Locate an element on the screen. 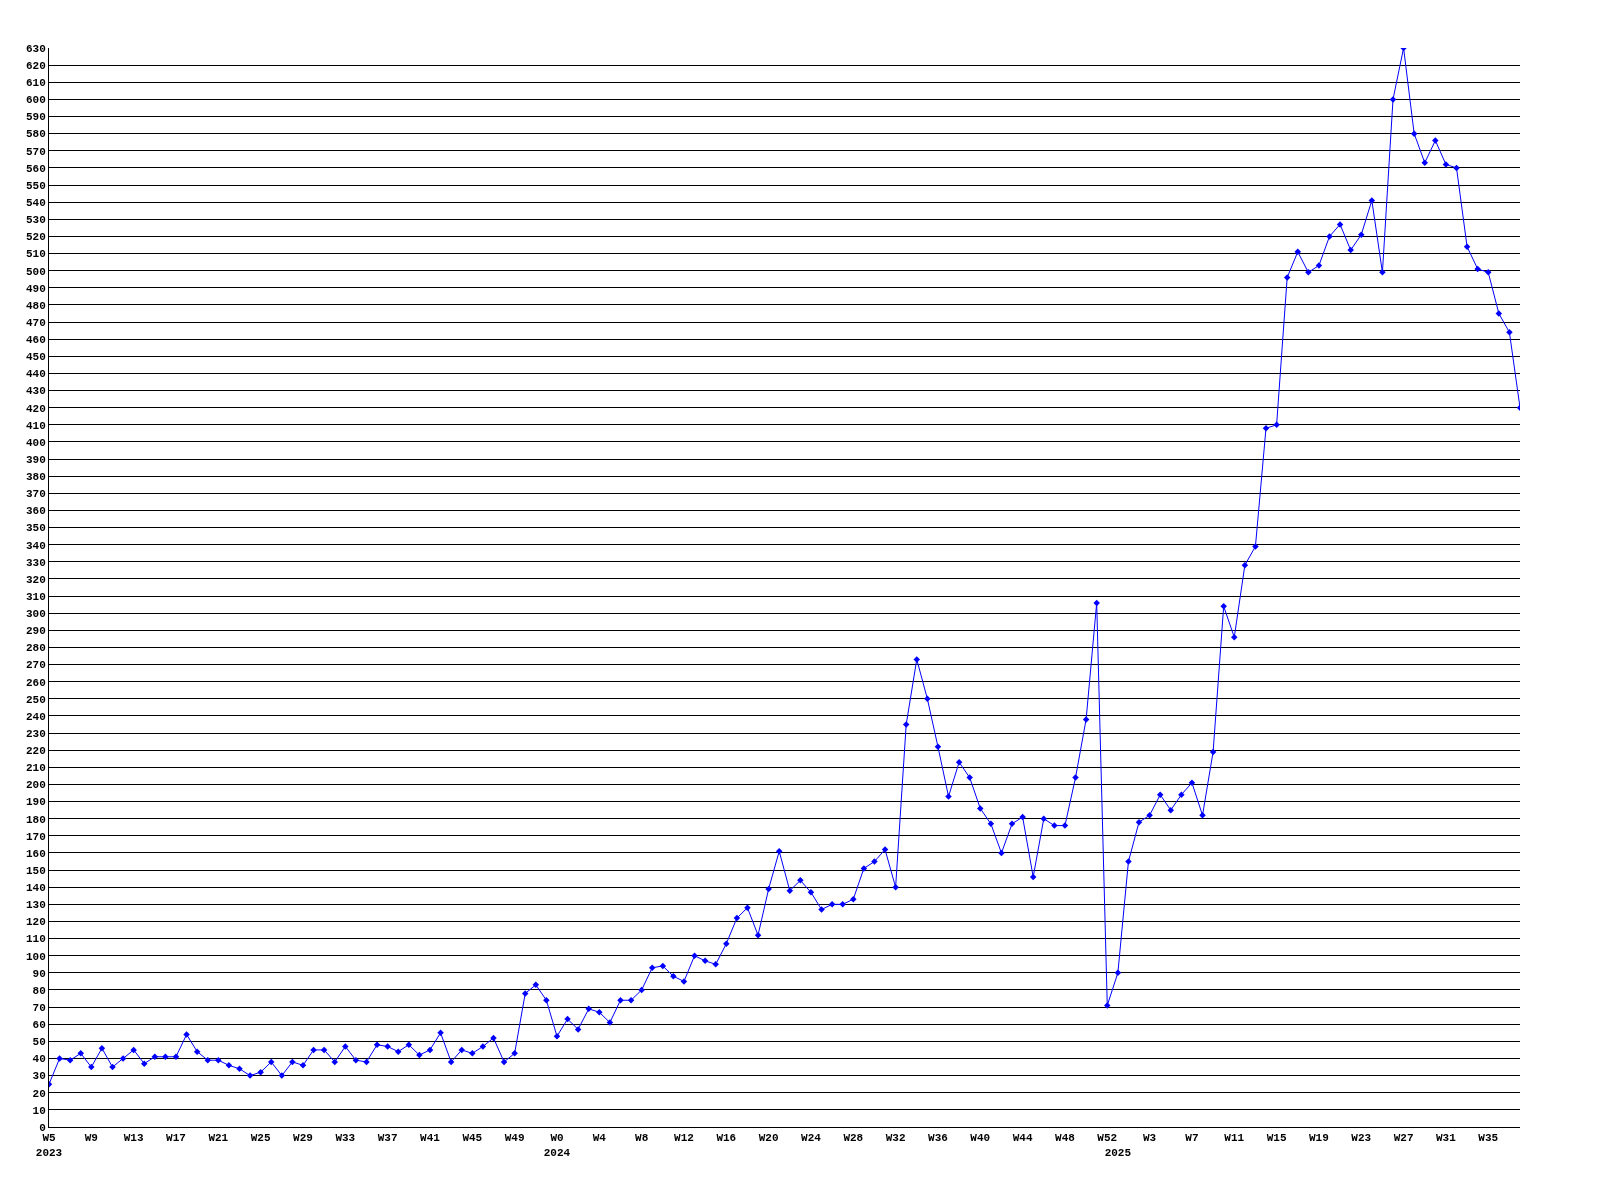 Image resolution: width=1600 pixels, height=1200 pixels. x-tick-label: W36 is located at coordinates (938, 1138).